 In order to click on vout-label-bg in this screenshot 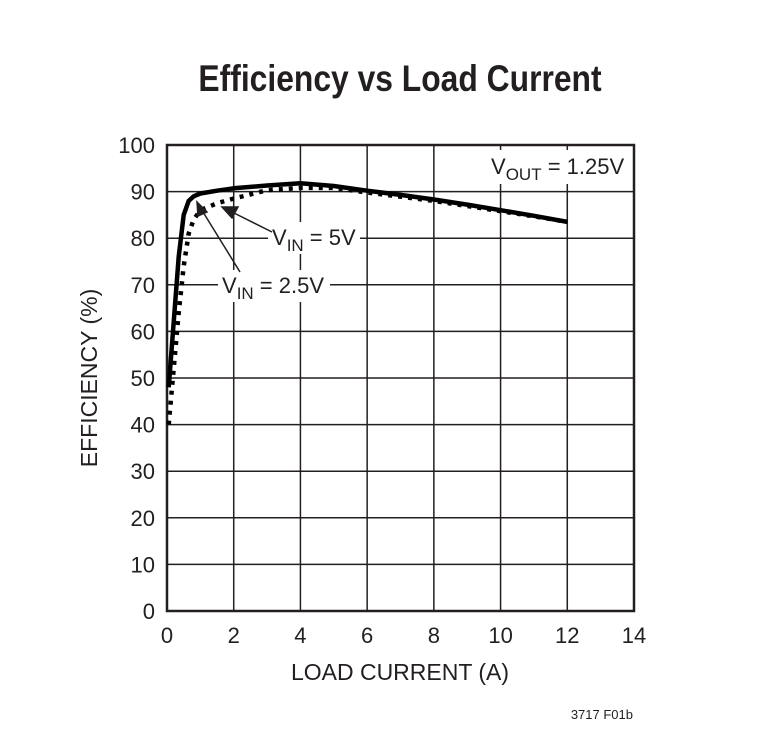, I will do `click(559, 167)`.